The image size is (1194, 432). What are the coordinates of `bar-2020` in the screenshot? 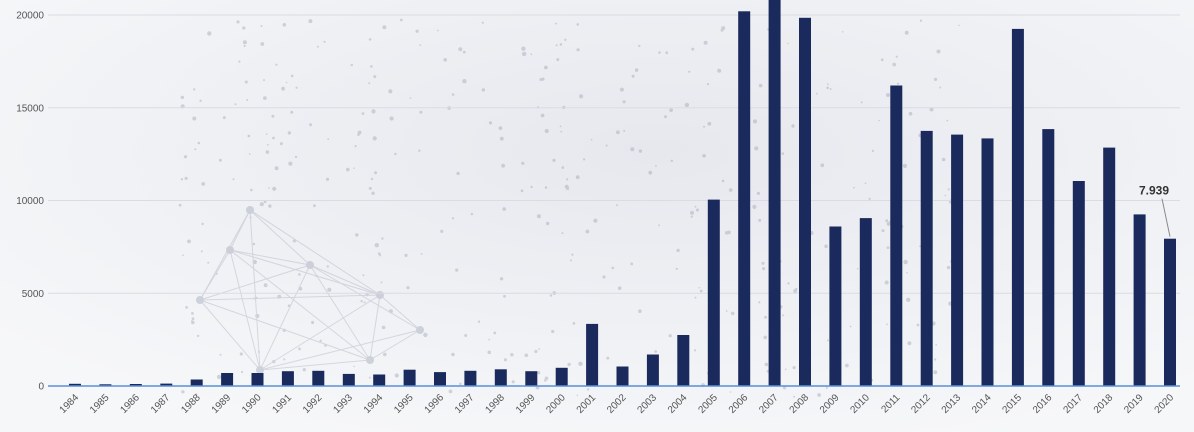 It's located at (1170, 312).